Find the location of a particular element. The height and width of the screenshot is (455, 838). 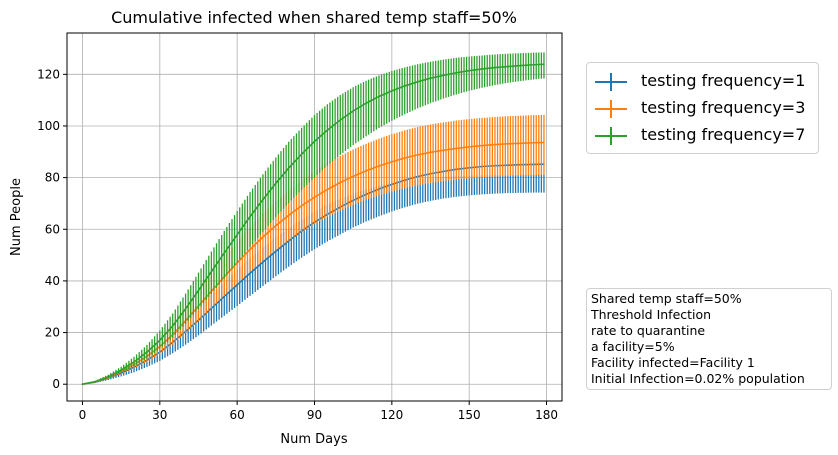

annotation-line: Threshold Infection is located at coordinates (651, 314).